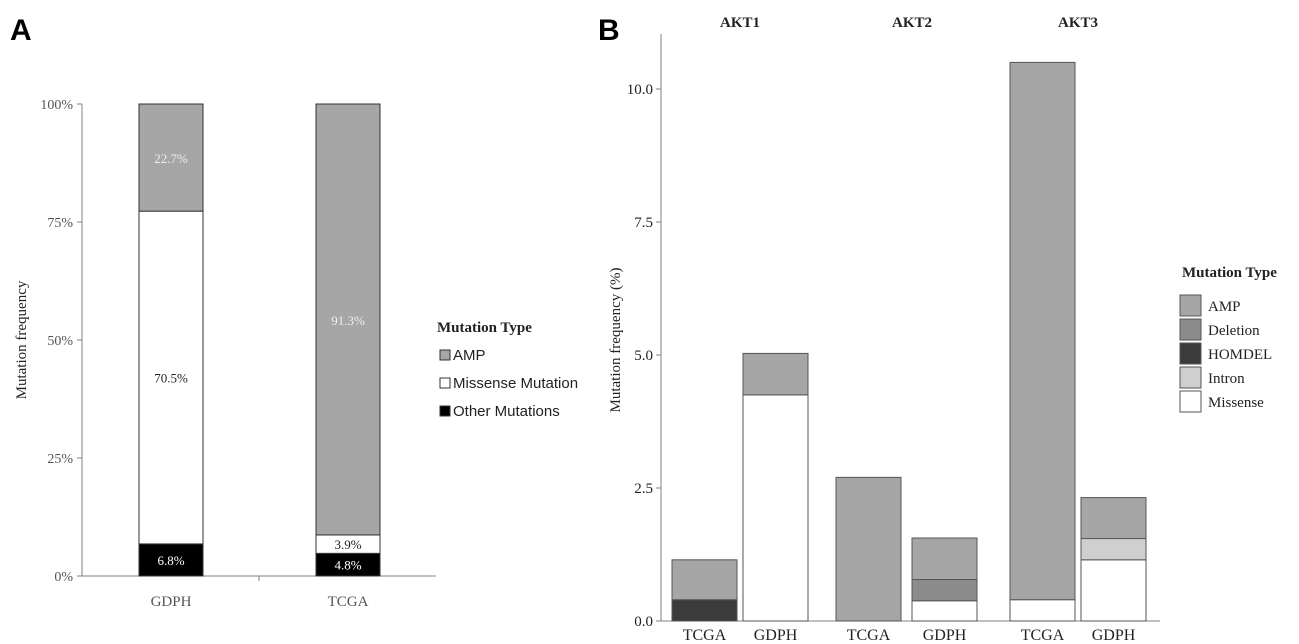 The image size is (1299, 644). What do you see at coordinates (1114, 635) in the screenshot?
I see `x-tick-label-akt3-gdph: GDPH` at bounding box center [1114, 635].